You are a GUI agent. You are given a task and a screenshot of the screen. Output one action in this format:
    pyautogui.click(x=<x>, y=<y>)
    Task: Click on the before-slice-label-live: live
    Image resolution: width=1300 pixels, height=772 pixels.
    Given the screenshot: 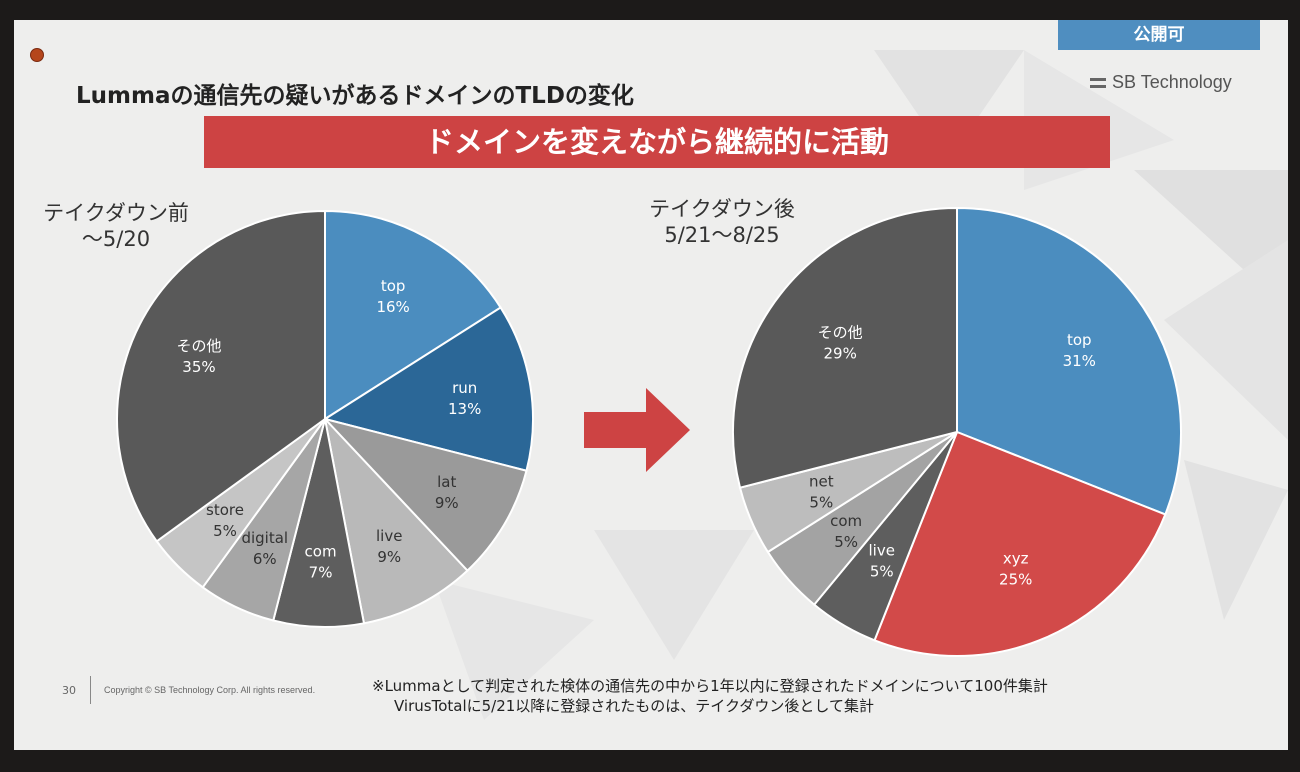 What is the action you would take?
    pyautogui.click(x=389, y=536)
    